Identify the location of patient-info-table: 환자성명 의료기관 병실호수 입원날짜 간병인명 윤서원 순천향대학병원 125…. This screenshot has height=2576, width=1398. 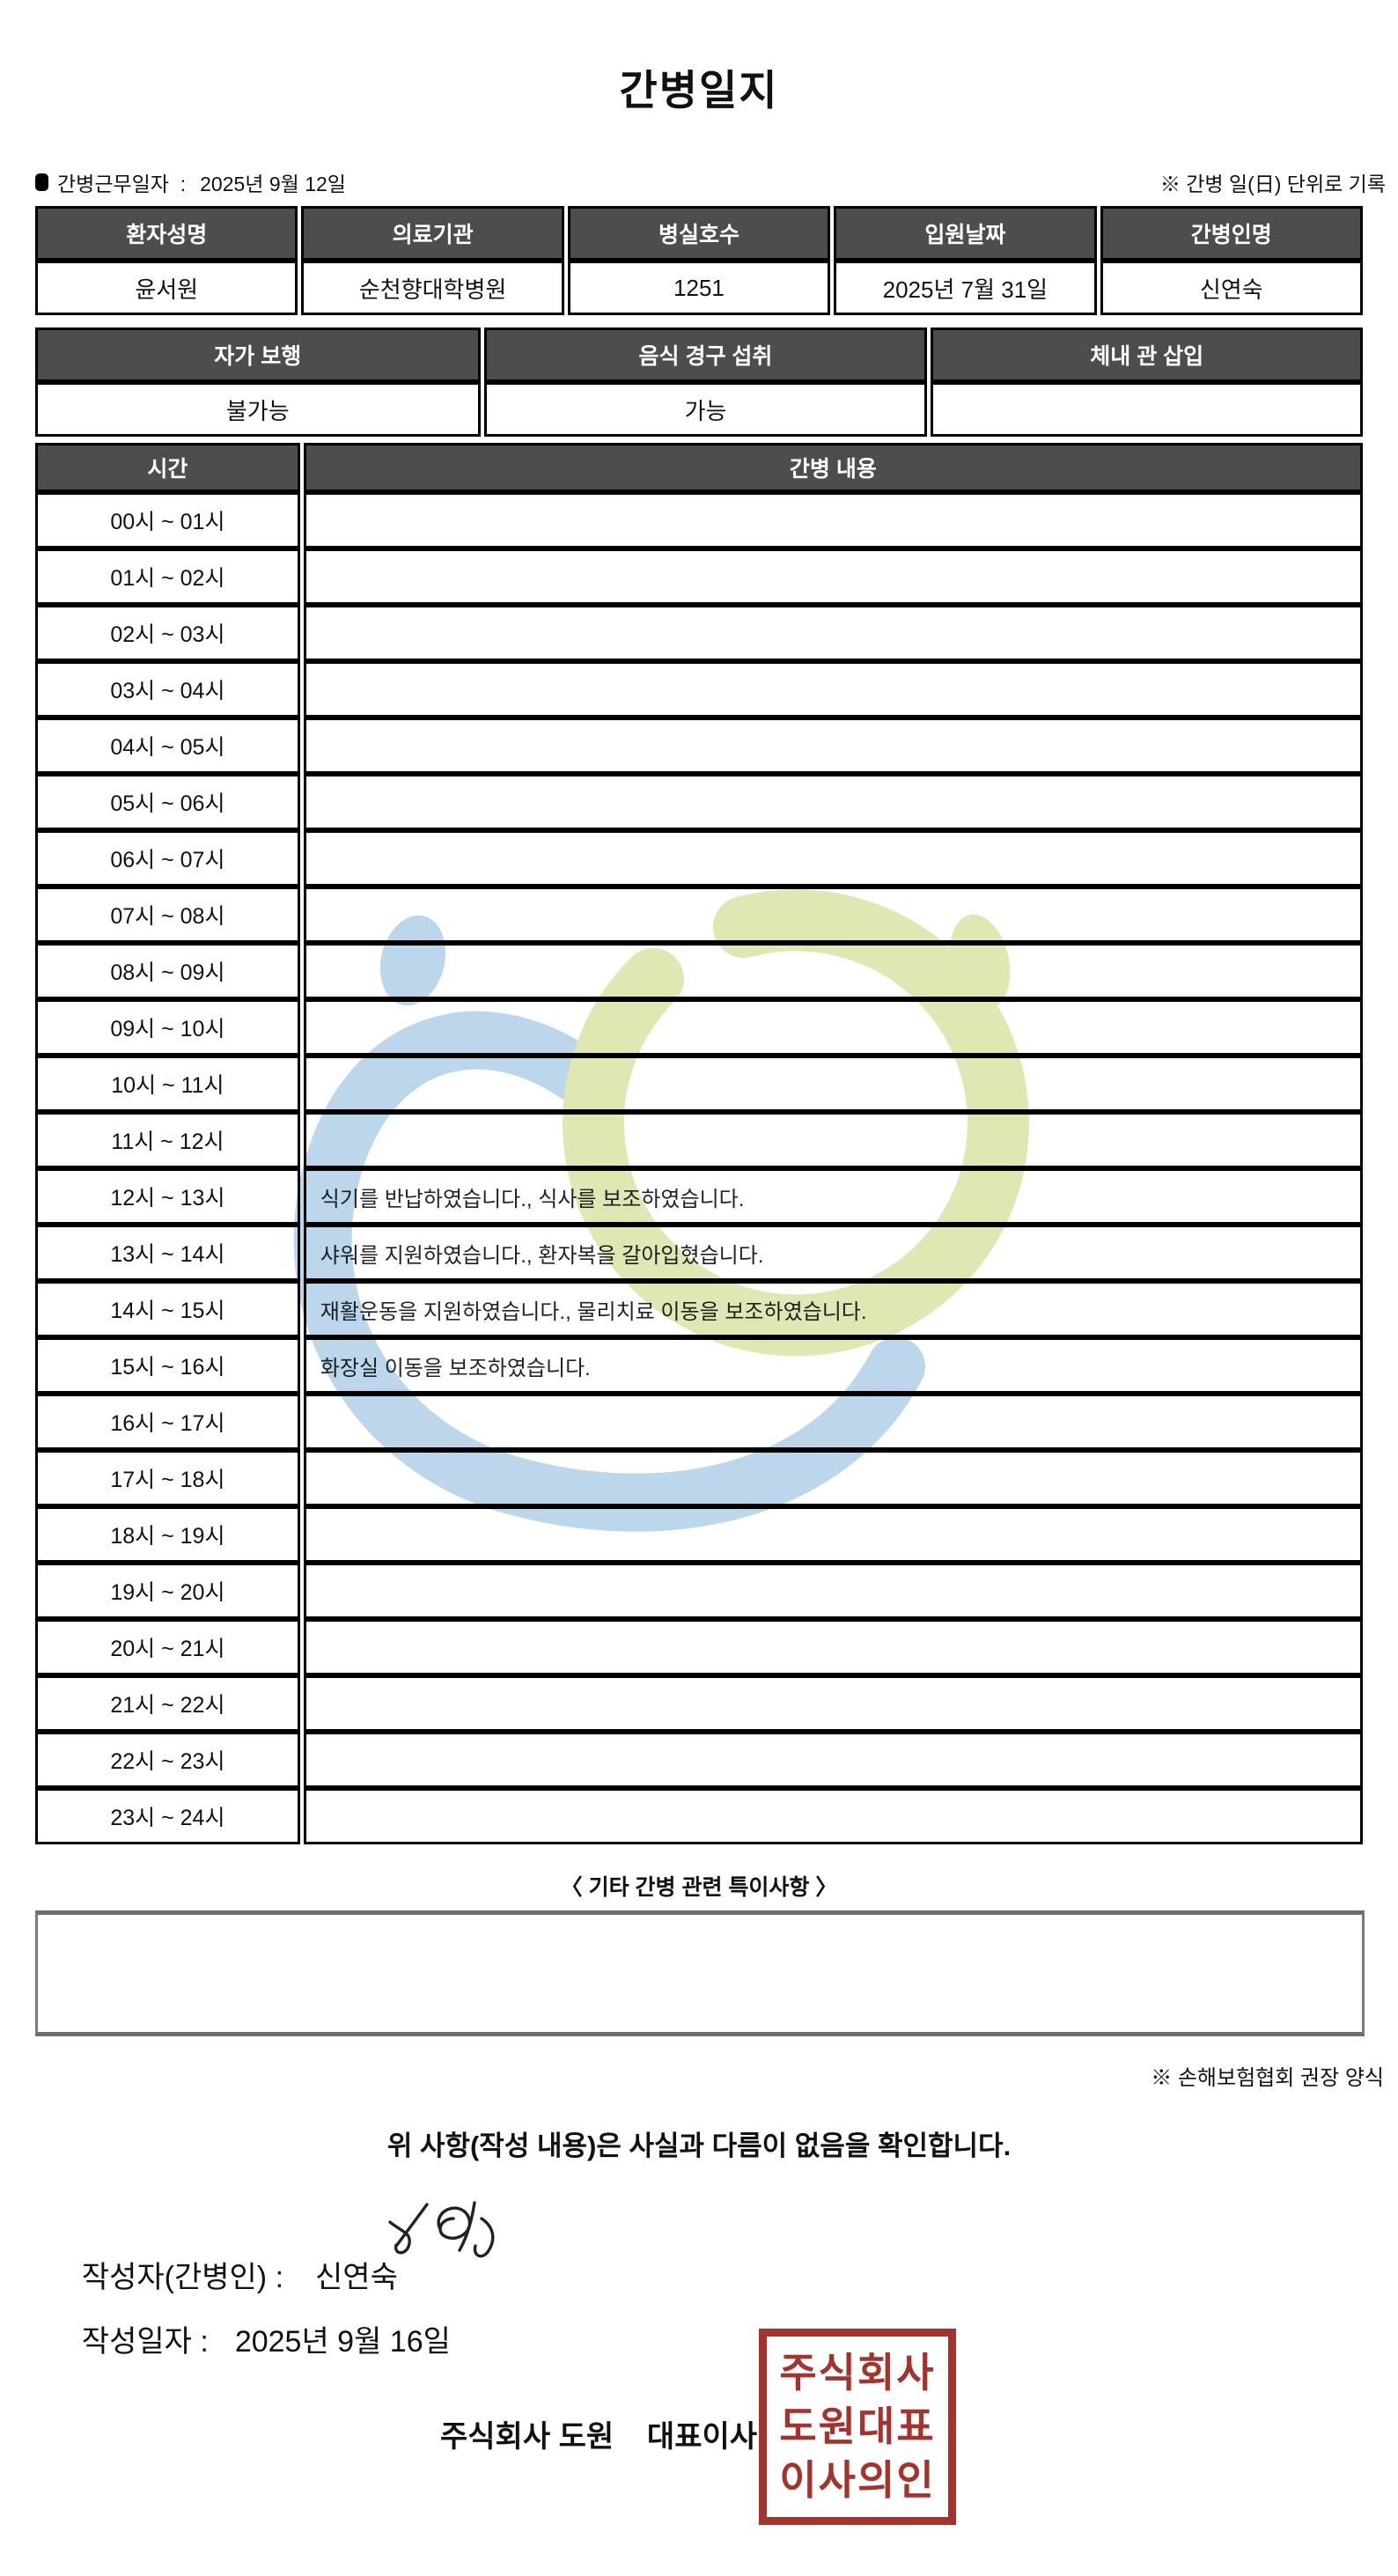
(699, 260).